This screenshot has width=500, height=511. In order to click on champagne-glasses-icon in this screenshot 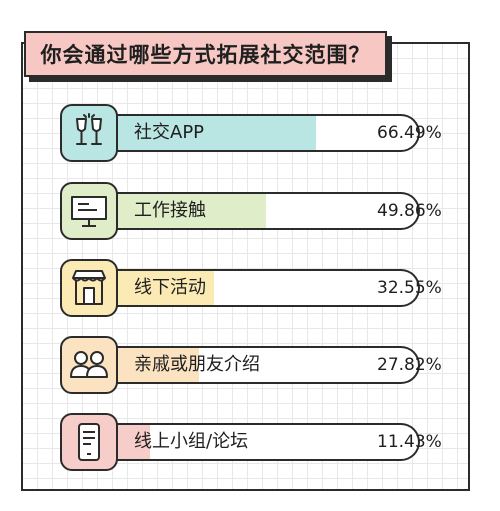, I will do `click(89, 129)`.